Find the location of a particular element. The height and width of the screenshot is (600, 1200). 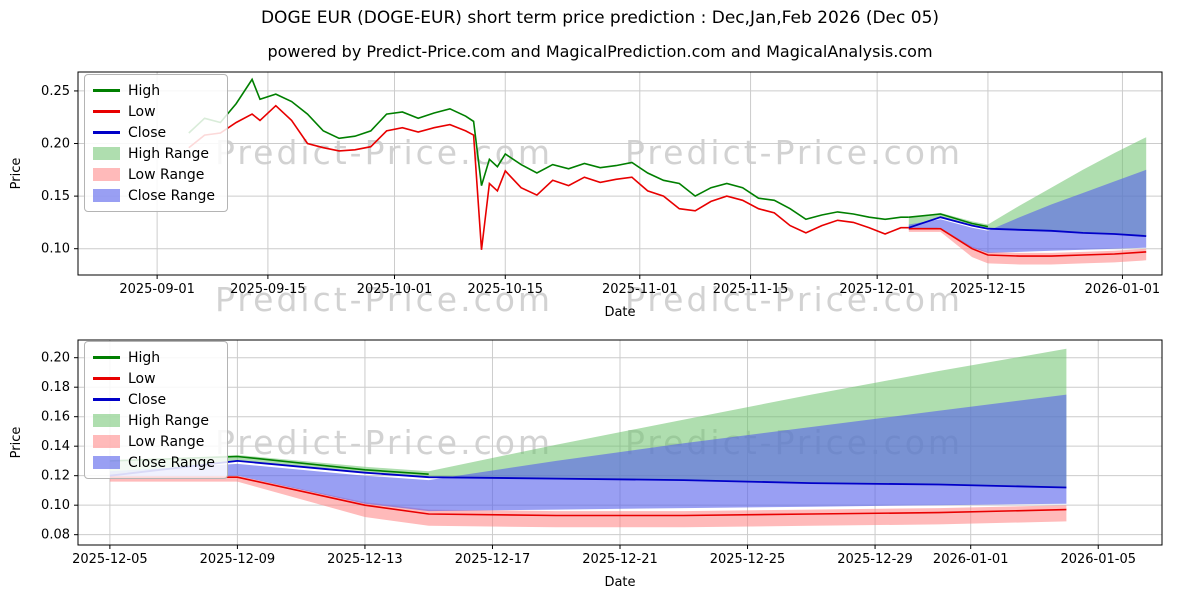

close-range-band is located at coordinates (1027, 211).